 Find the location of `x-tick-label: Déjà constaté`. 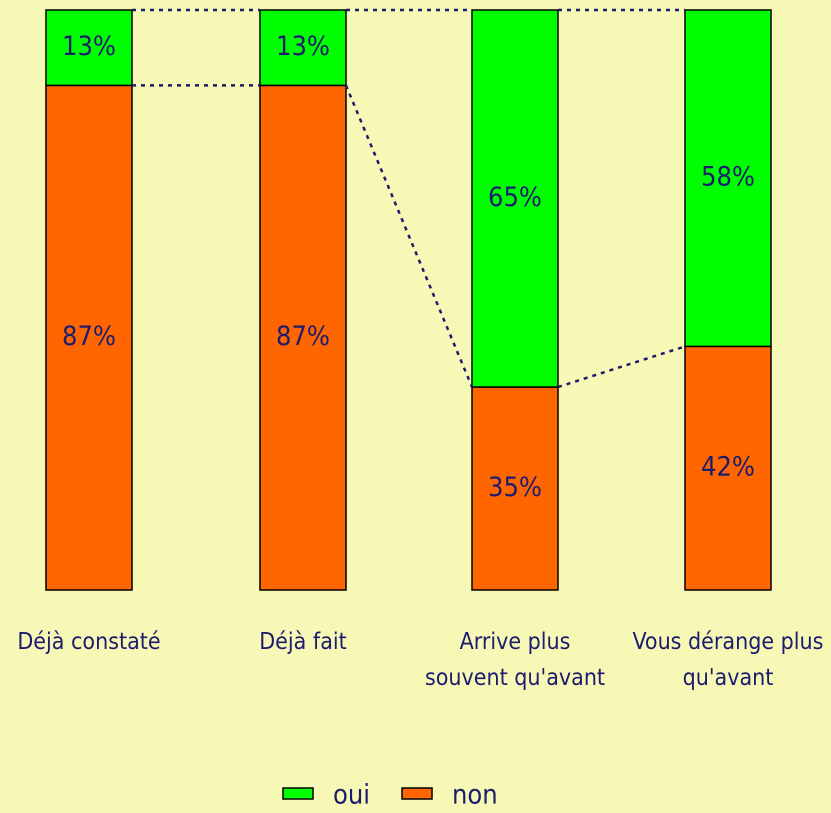

x-tick-label: Déjà constaté is located at coordinates (89, 642).